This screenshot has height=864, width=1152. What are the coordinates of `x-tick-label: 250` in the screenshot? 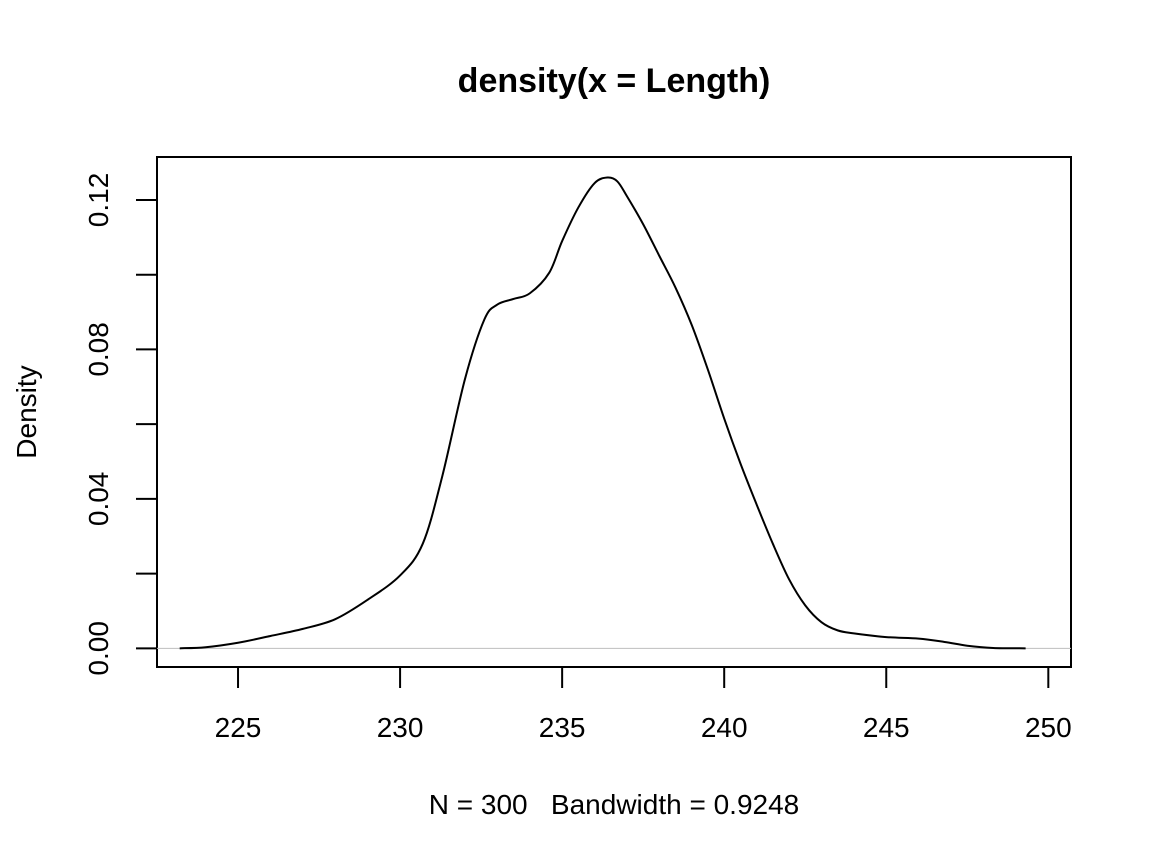 It's located at (1048, 727).